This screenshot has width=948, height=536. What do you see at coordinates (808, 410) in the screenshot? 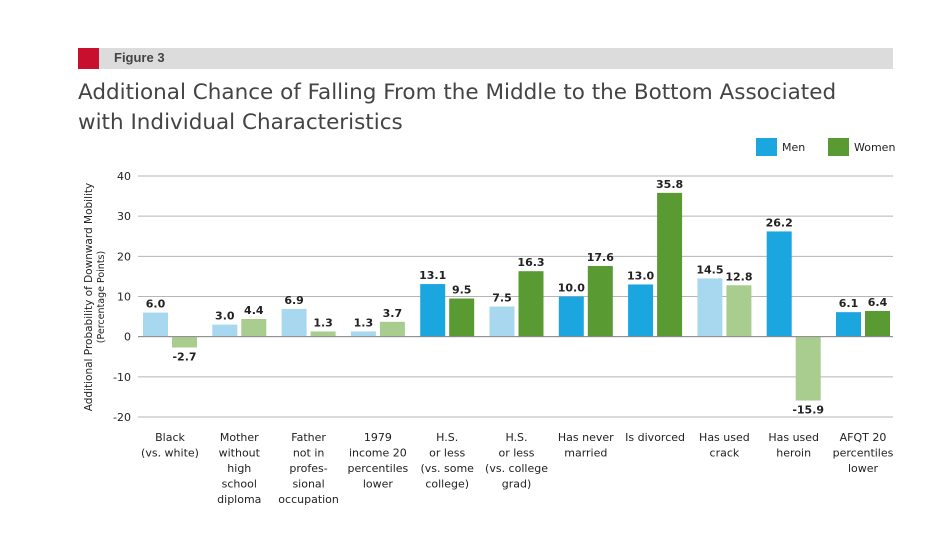
I see `data-label-women-9: -15.9` at bounding box center [808, 410].